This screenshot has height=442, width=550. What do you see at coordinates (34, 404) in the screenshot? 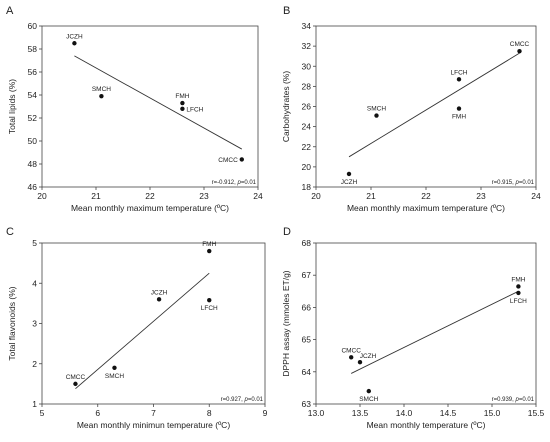
I see `y-tick-label: 1` at bounding box center [34, 404].